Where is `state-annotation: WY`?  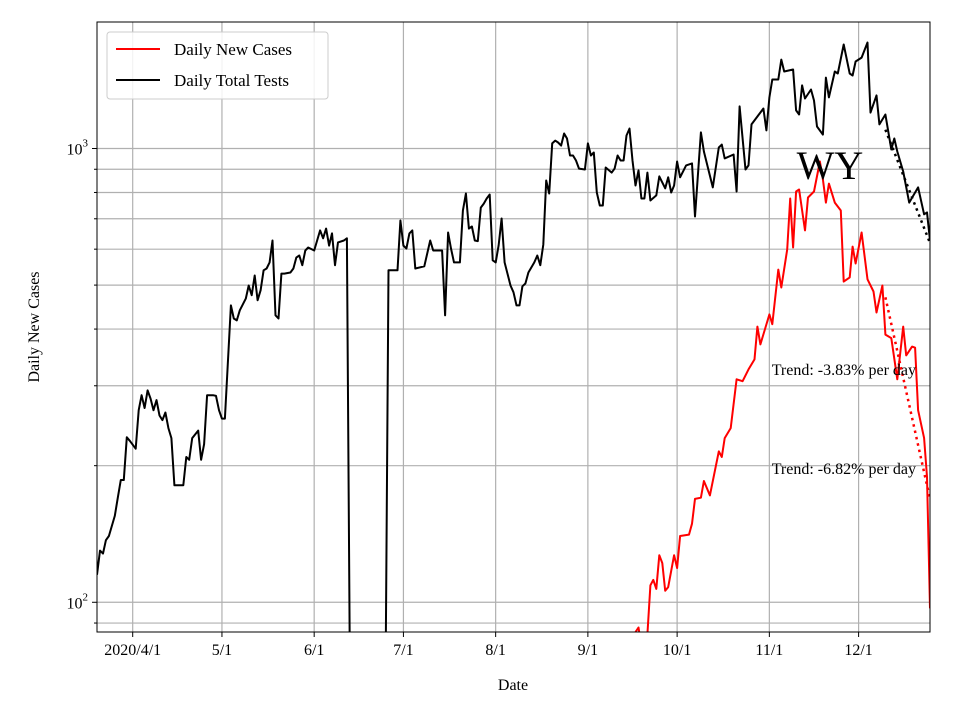
state-annotation: WY is located at coordinates (830, 165).